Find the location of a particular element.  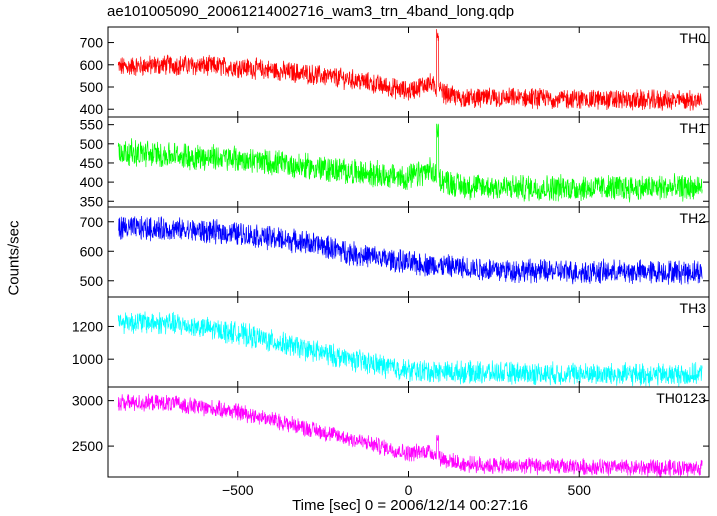

series-line-th1 is located at coordinates (410, 163).